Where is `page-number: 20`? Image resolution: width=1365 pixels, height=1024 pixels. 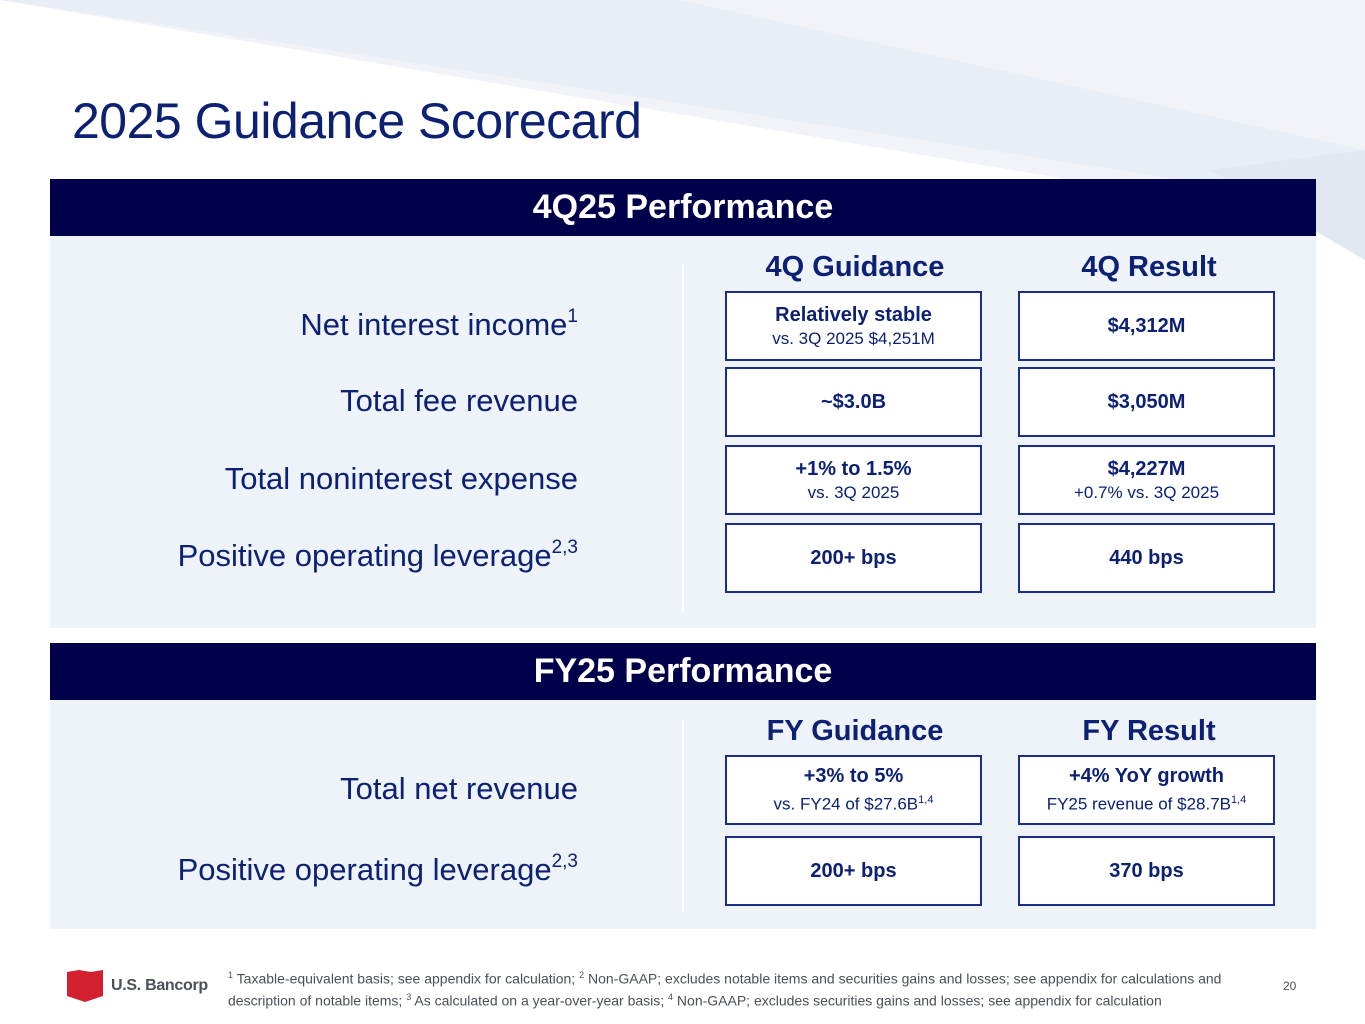
page-number: 20 is located at coordinates (1290, 986).